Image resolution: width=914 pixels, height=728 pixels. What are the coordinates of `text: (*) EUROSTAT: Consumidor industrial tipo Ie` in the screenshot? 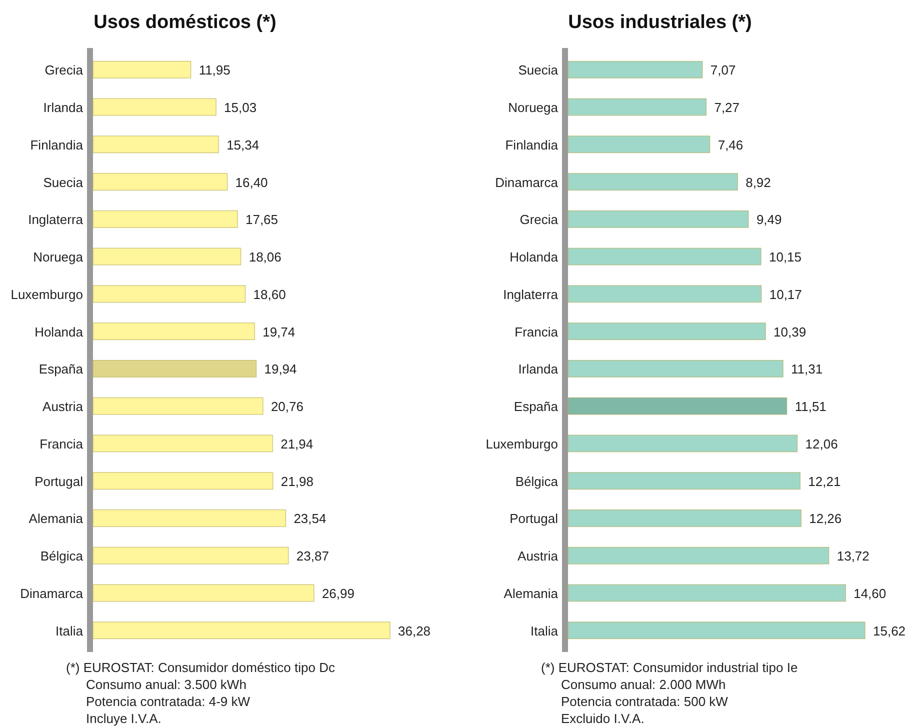 It's located at (669, 667).